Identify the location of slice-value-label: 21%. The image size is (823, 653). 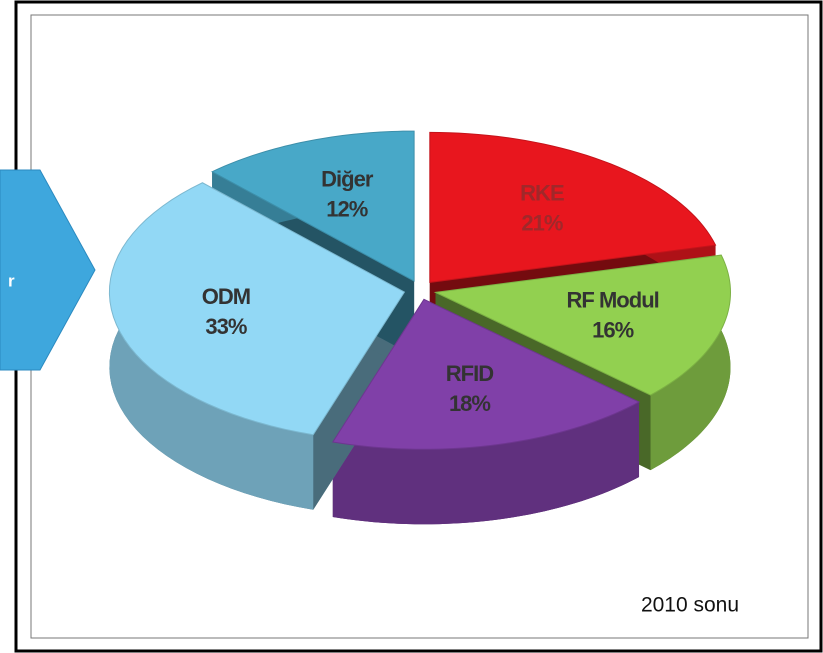
(541, 223).